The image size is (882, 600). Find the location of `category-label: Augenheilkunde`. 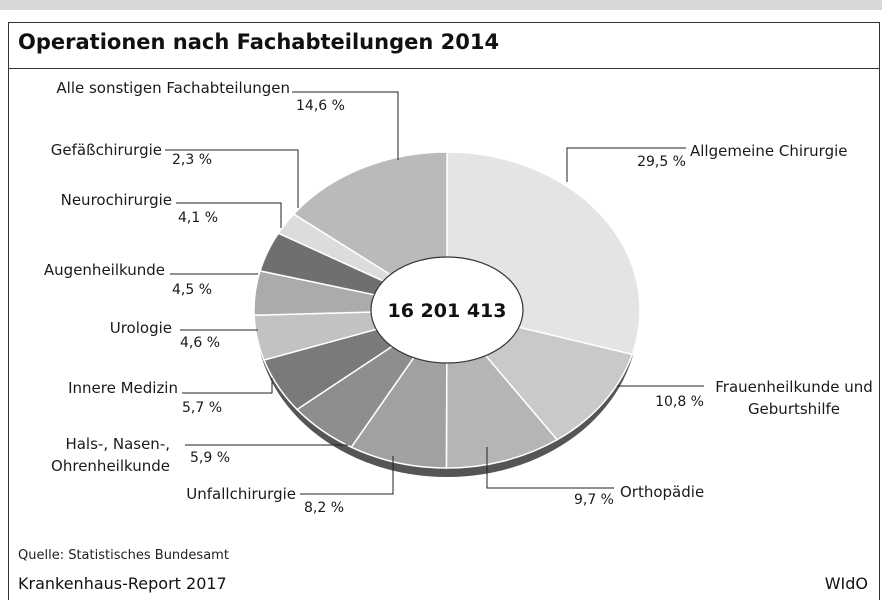

category-label: Augenheilkunde is located at coordinates (104, 270).